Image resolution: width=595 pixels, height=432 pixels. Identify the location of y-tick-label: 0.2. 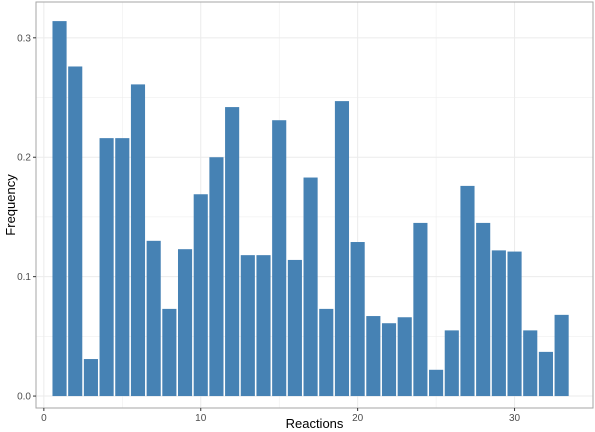
(24, 158).